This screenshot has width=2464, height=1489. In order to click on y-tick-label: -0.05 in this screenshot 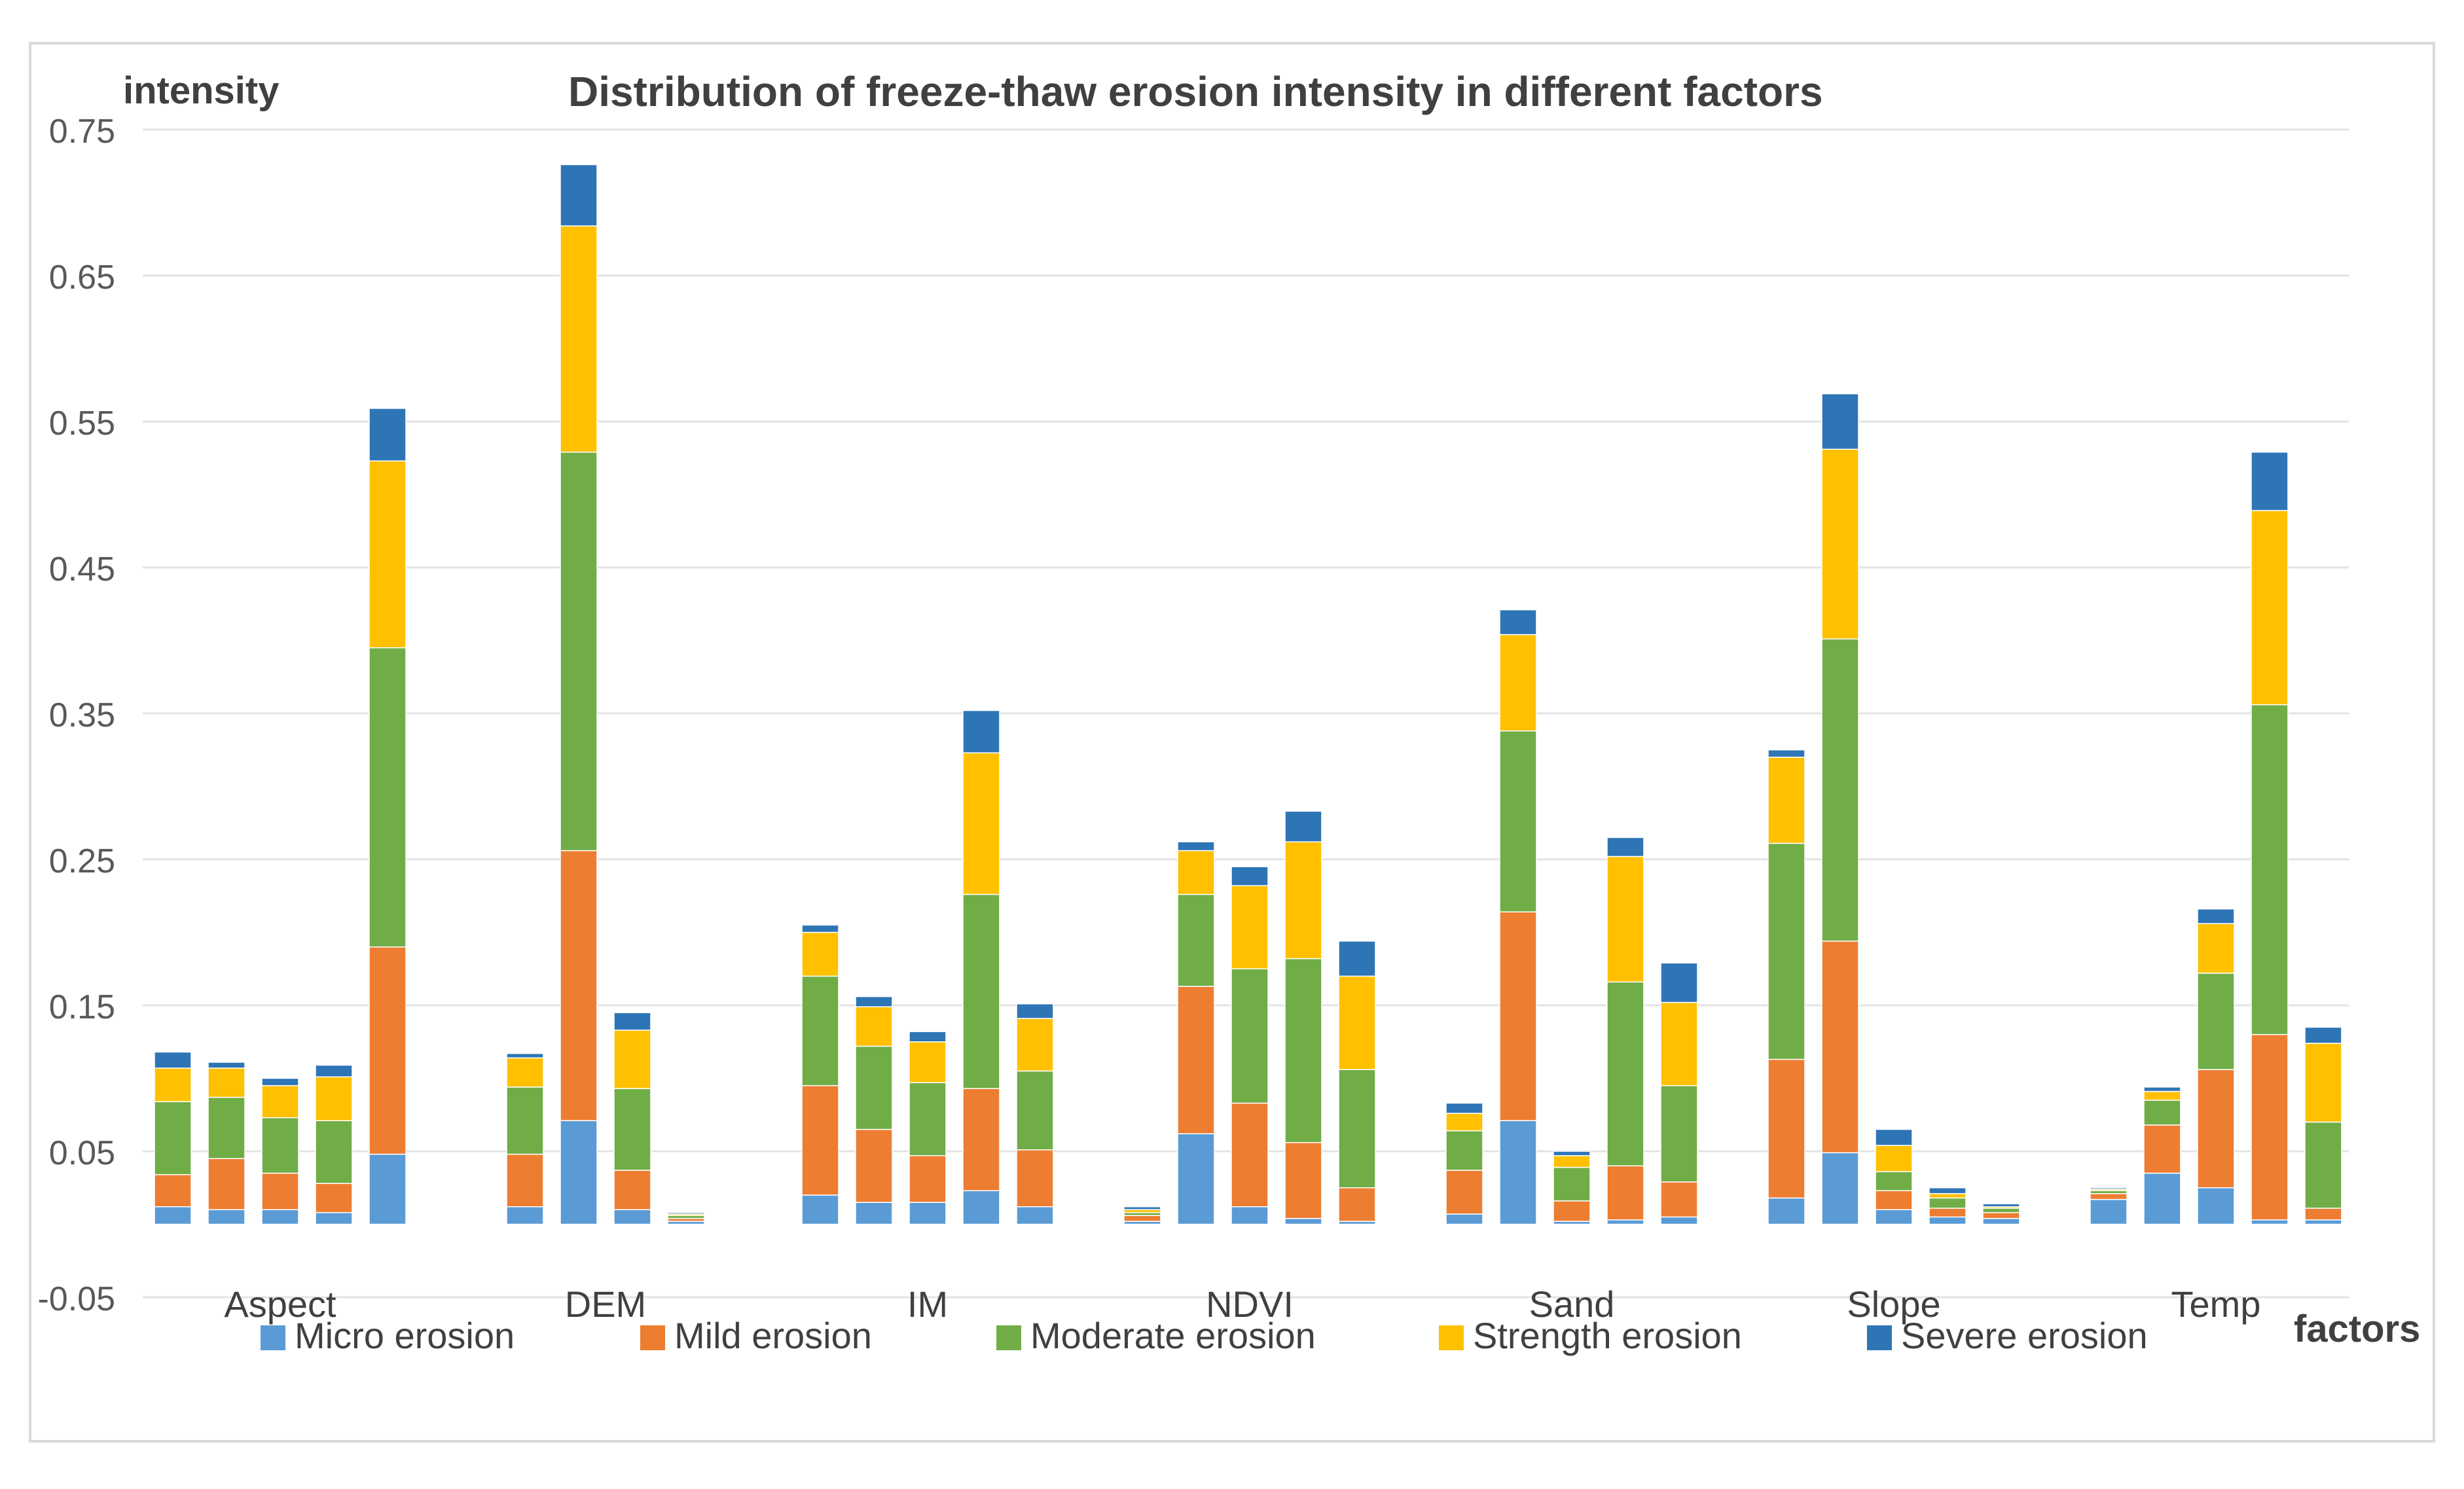, I will do `click(76, 1299)`.